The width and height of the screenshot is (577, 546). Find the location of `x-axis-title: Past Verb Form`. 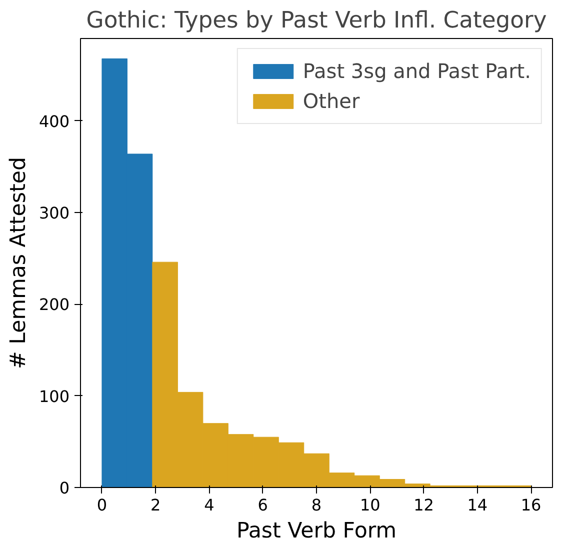

x-axis-title: Past Verb Form is located at coordinates (316, 531).